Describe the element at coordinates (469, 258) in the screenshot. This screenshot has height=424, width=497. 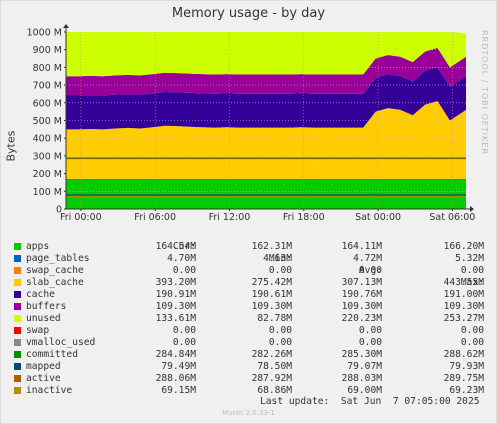
I see `legend-max-value: 5.32M` at that location.